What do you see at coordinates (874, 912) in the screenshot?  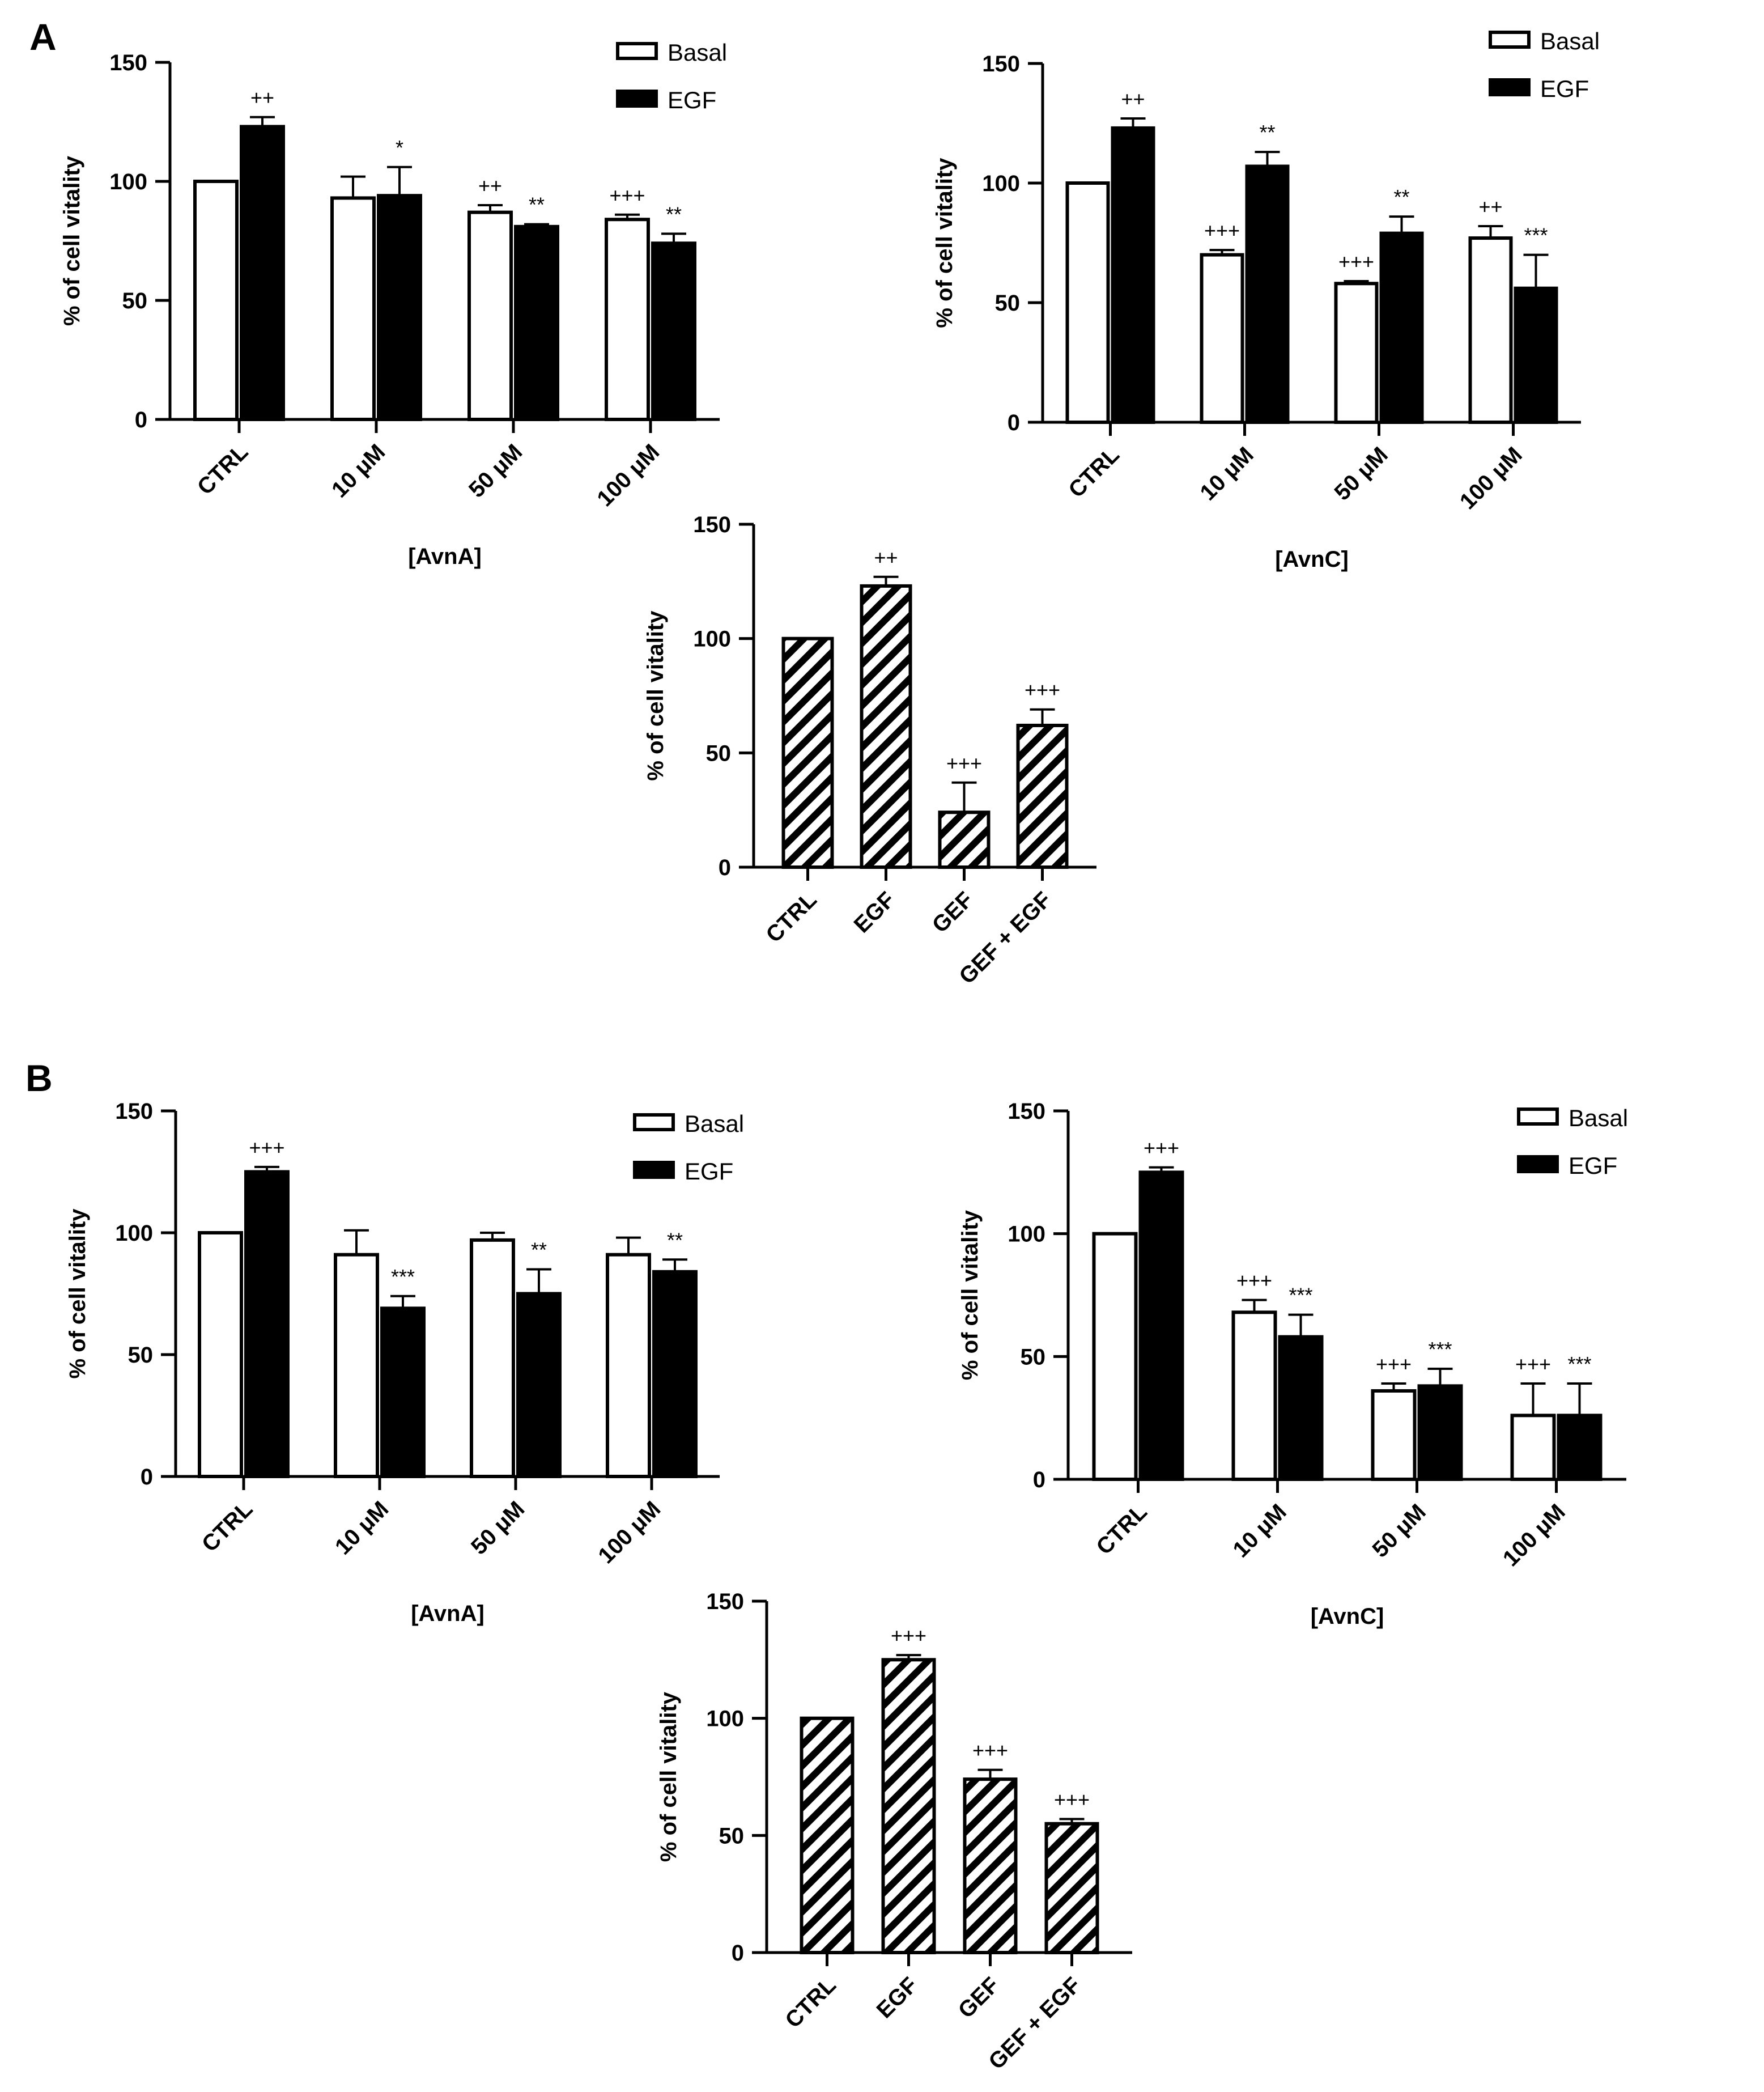 I see `x-tick-label: EGF` at bounding box center [874, 912].